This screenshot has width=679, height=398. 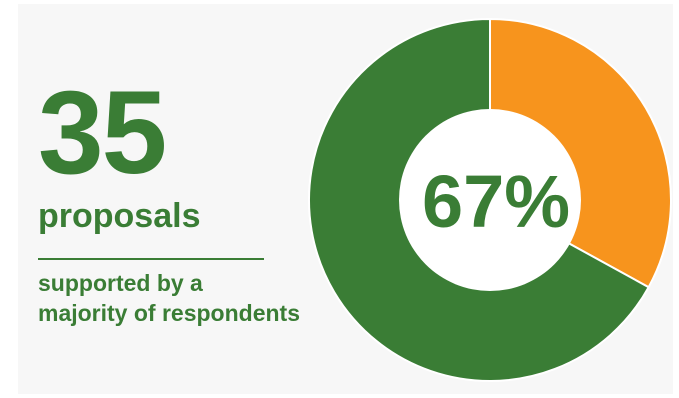 What do you see at coordinates (151, 259) in the screenshot?
I see `divider` at bounding box center [151, 259].